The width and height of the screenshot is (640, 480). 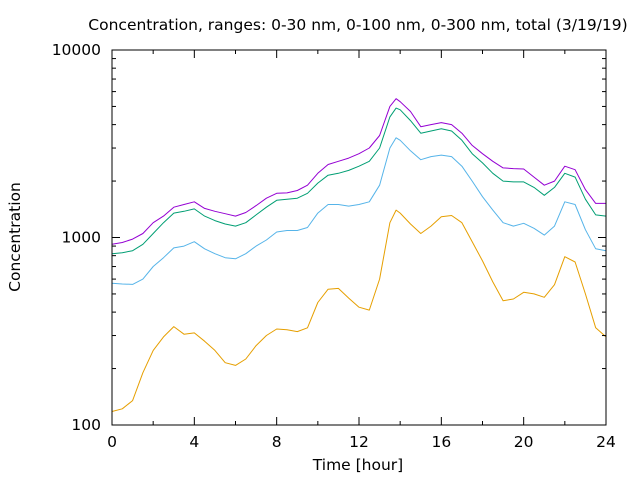 I want to click on x-tick-label: 8, so click(x=277, y=442).